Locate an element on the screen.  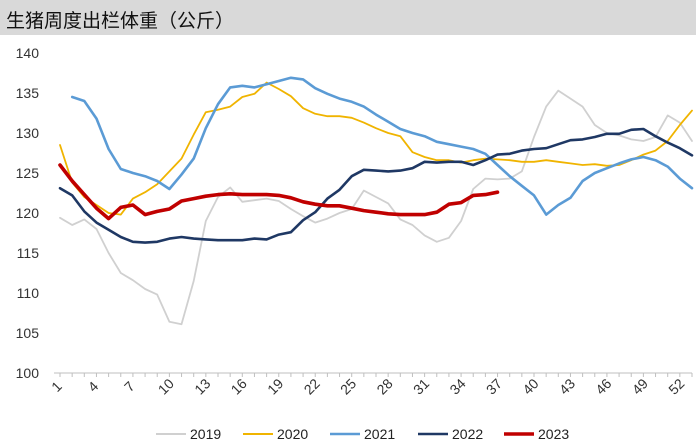
x-tick-label: 31 is located at coordinates (421, 386).